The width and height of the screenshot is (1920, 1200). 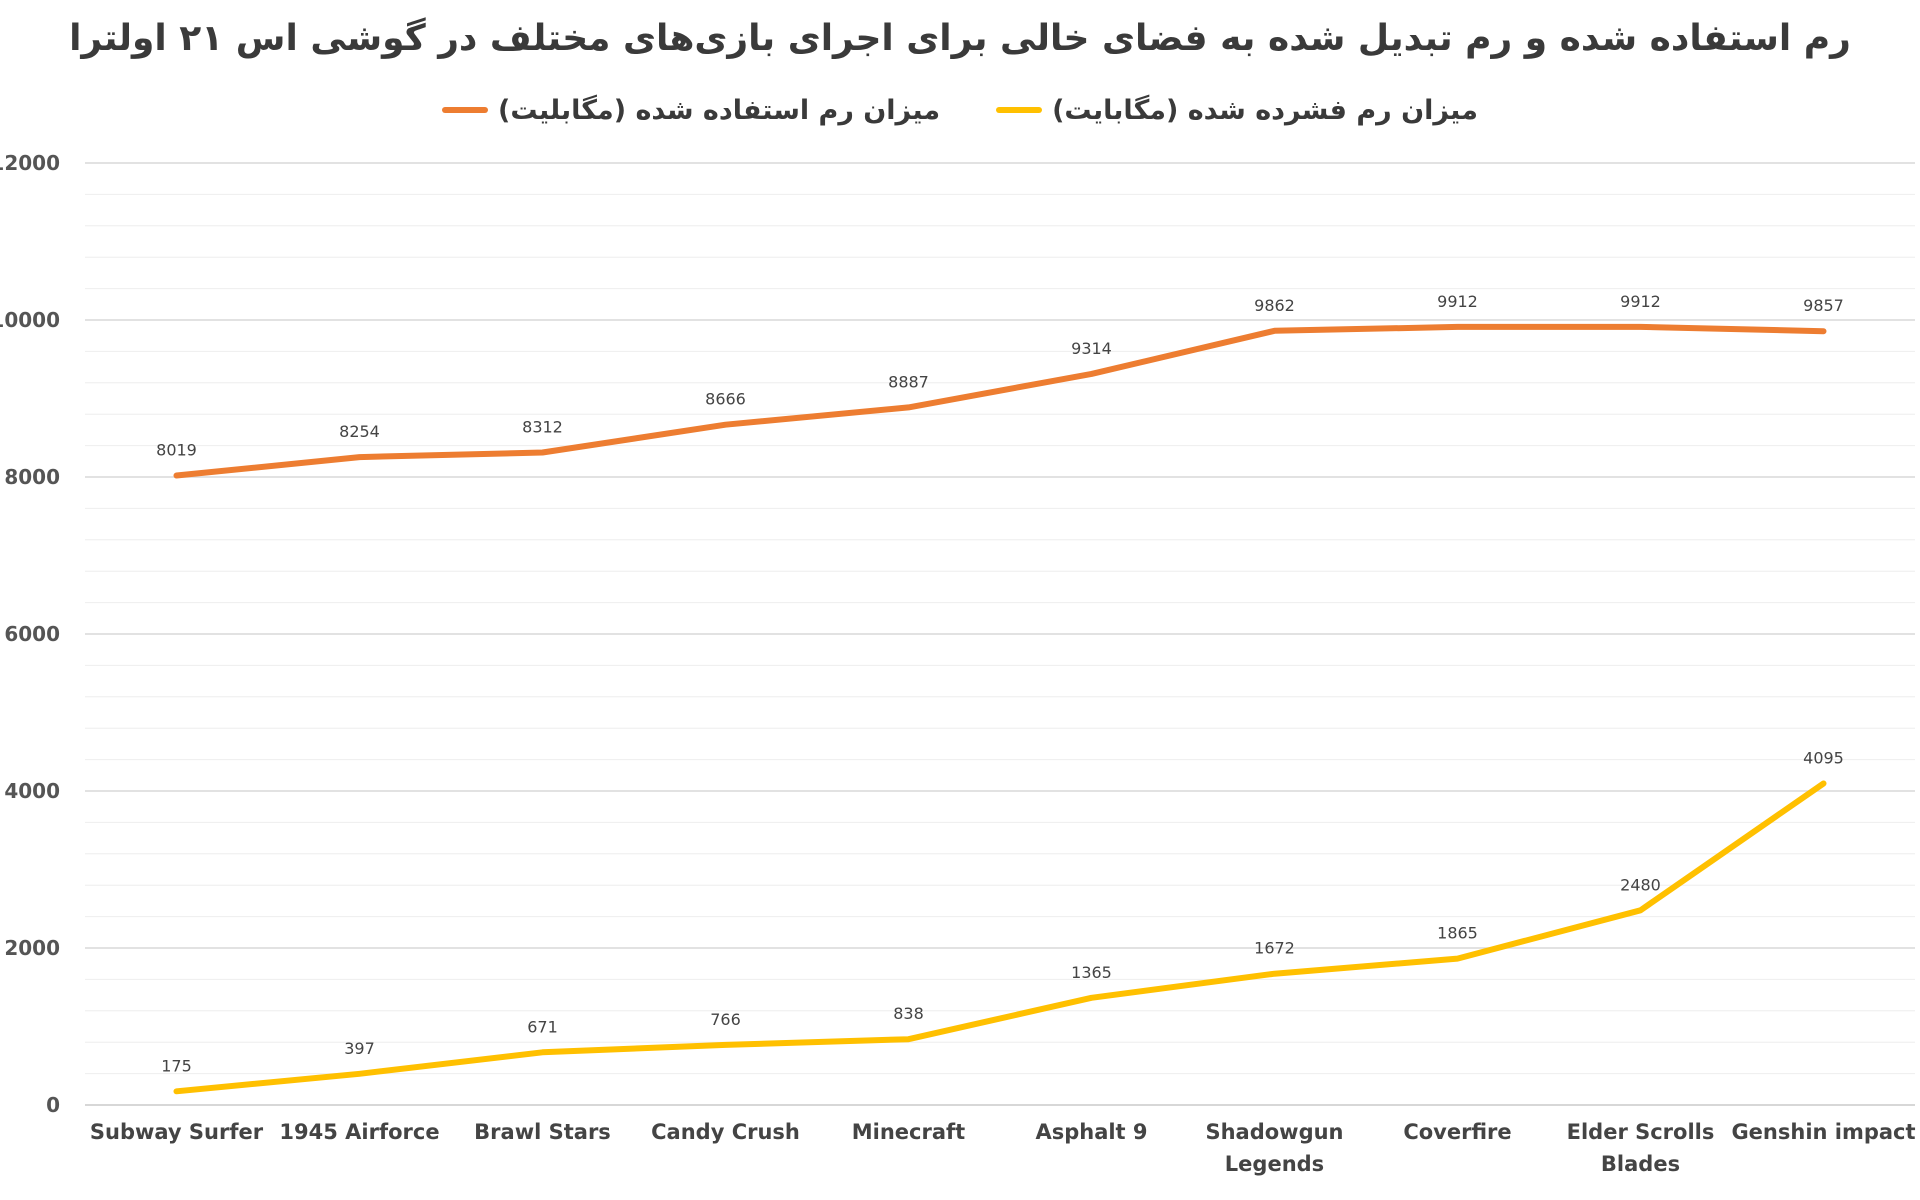 I want to click on data-label: 4095, so click(x=1823, y=758).